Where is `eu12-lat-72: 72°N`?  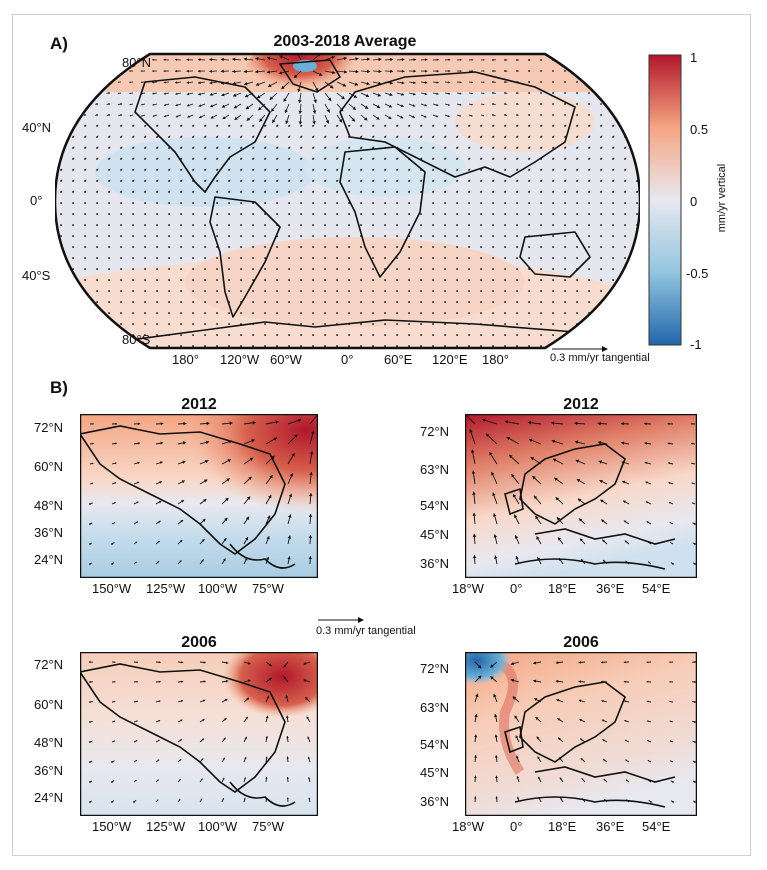 eu12-lat-72: 72°N is located at coordinates (435, 431).